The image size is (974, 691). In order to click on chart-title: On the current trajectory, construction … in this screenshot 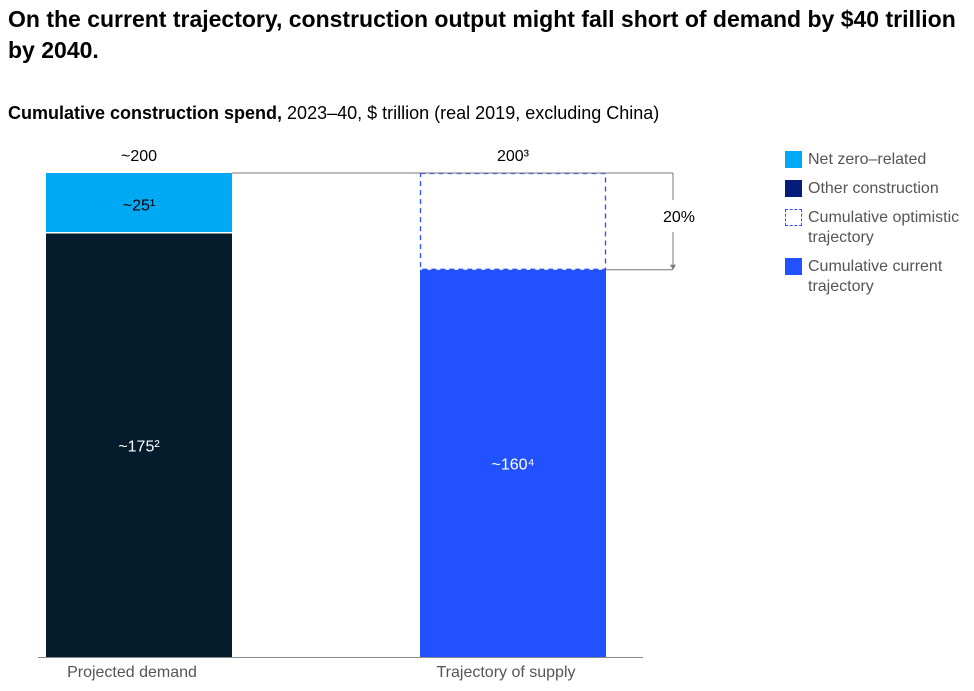, I will do `click(482, 34)`.